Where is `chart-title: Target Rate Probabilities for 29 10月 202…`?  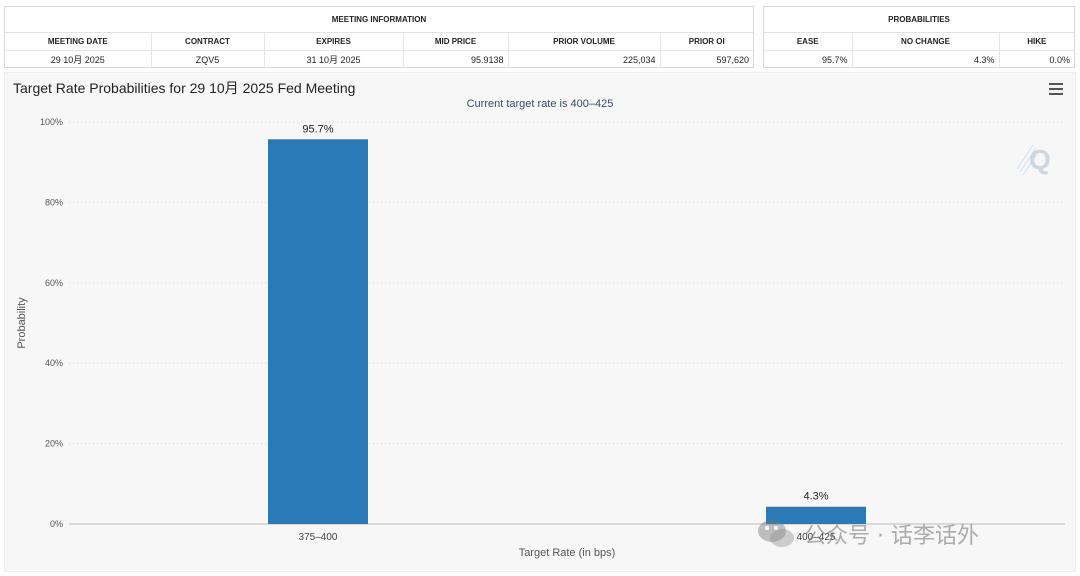
chart-title: Target Rate Probabilities for 29 10月 202… is located at coordinates (184, 88).